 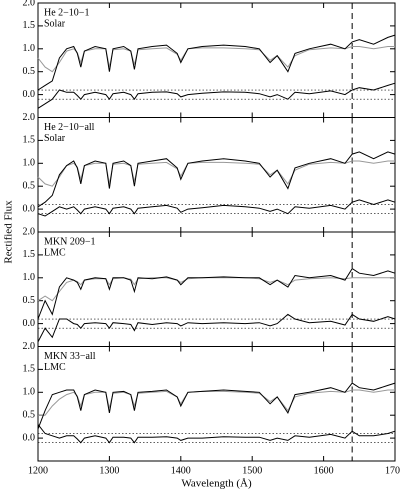 What do you see at coordinates (69, 127) in the screenshot?
I see `panel-label: He 2−10−all` at bounding box center [69, 127].